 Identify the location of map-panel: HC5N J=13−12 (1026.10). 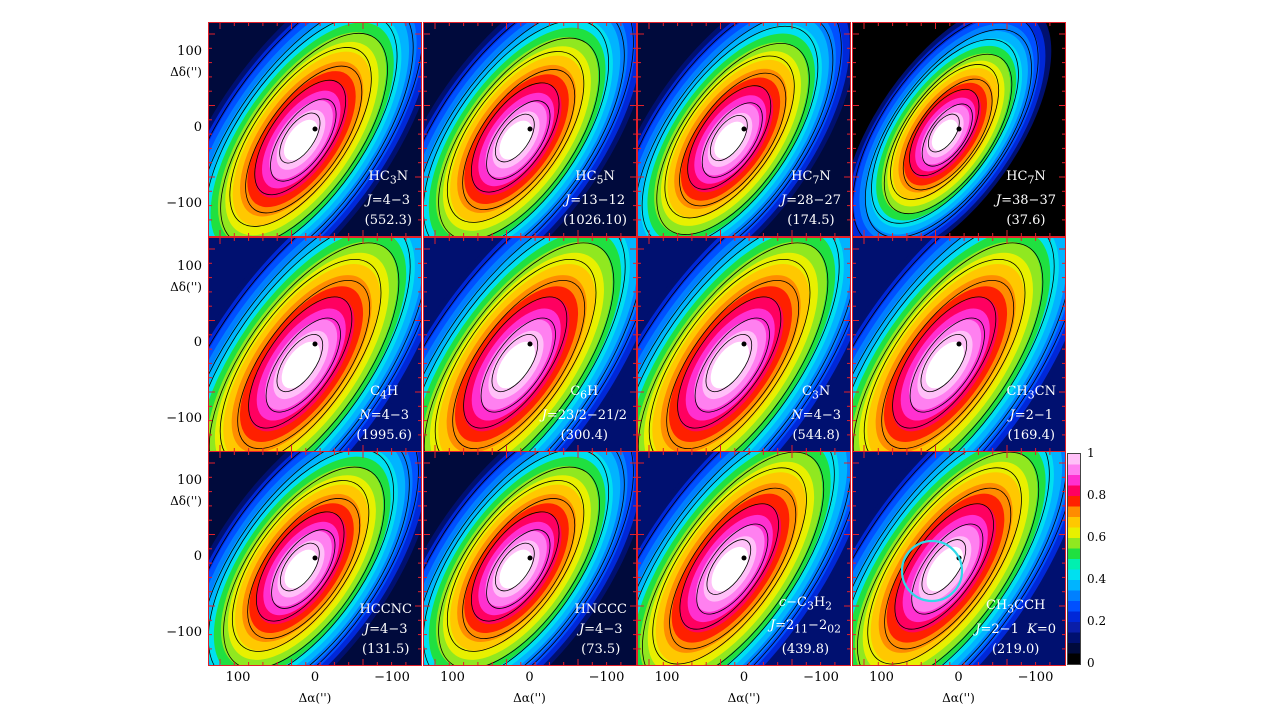
(530, 129).